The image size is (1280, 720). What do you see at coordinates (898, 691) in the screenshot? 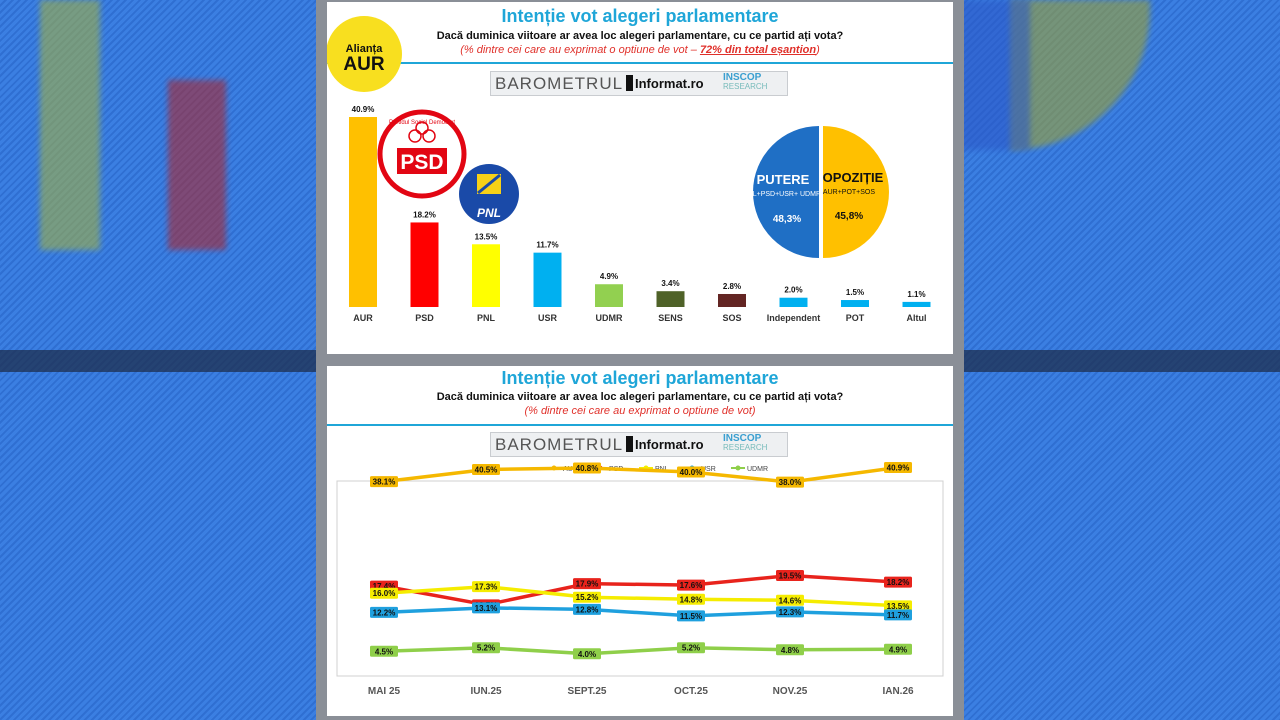
I see `x-tick-label: IAN.26` at bounding box center [898, 691].